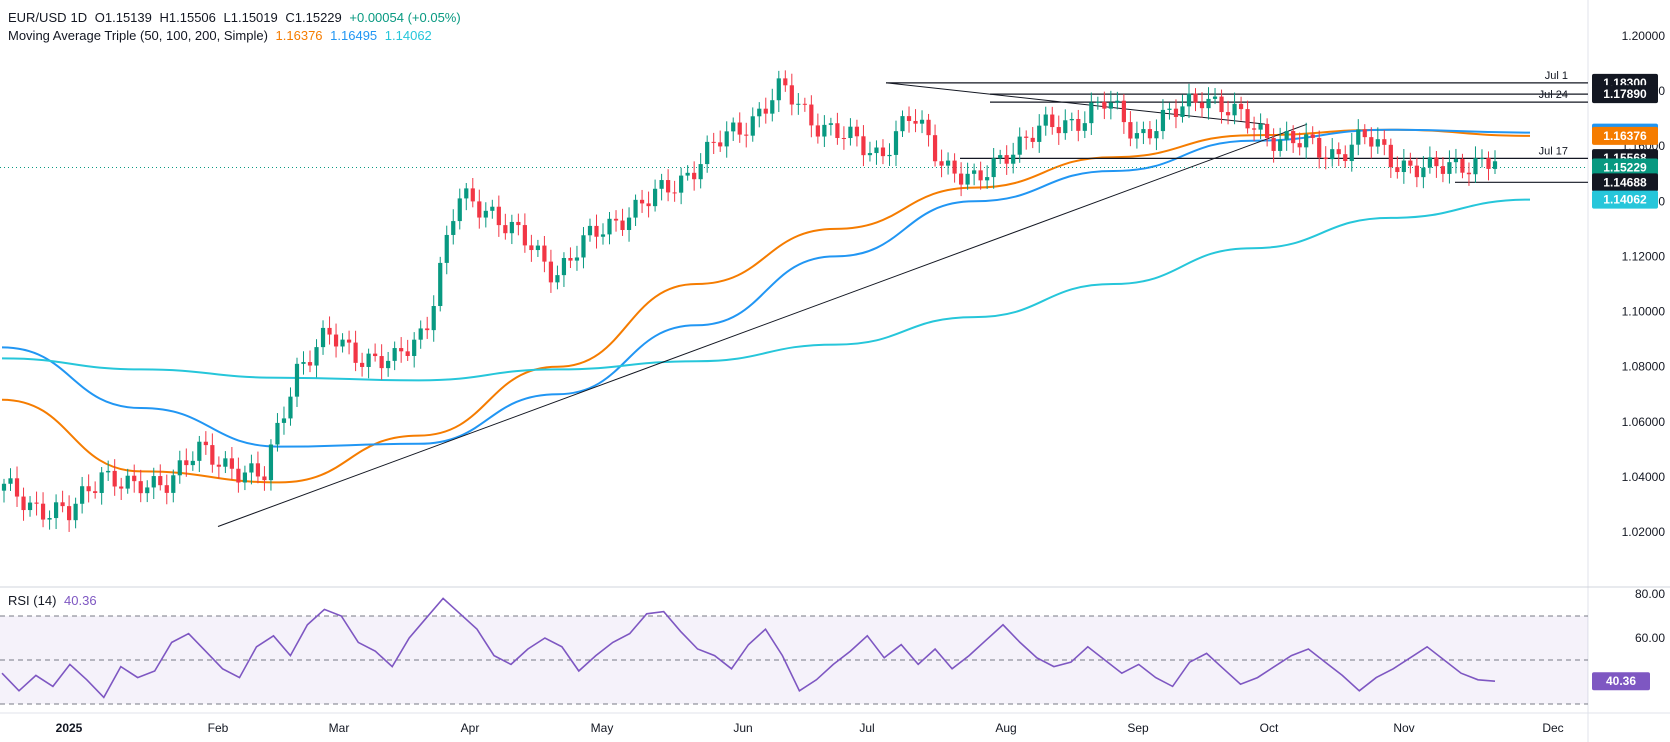 This screenshot has height=742, width=1670. I want to click on rsi-line, so click(748, 648).